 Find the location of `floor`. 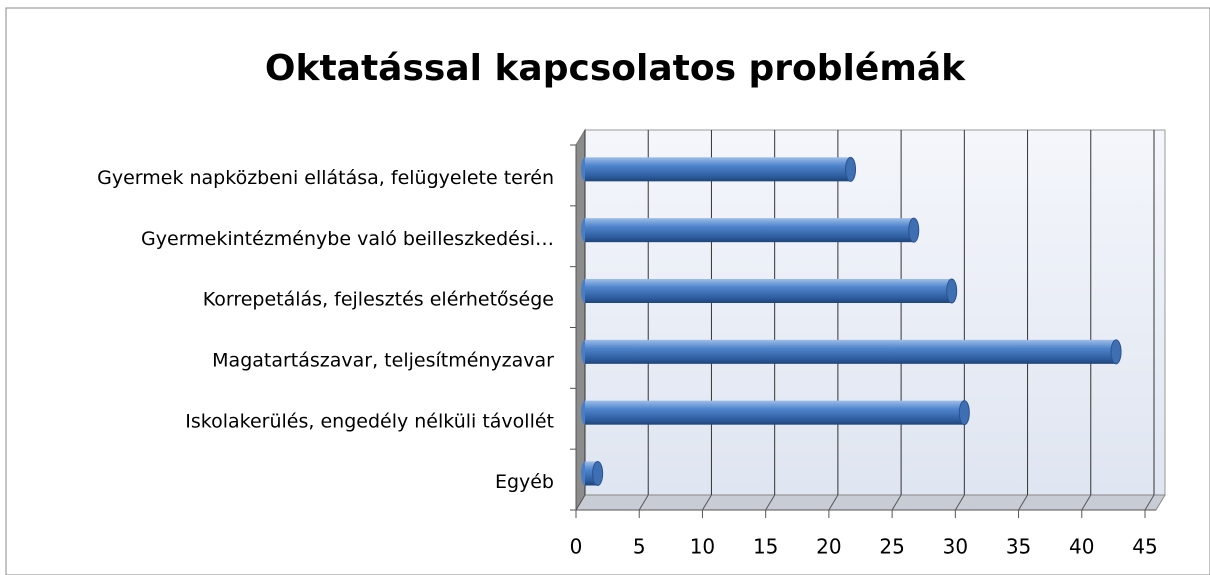

floor is located at coordinates (870, 502).